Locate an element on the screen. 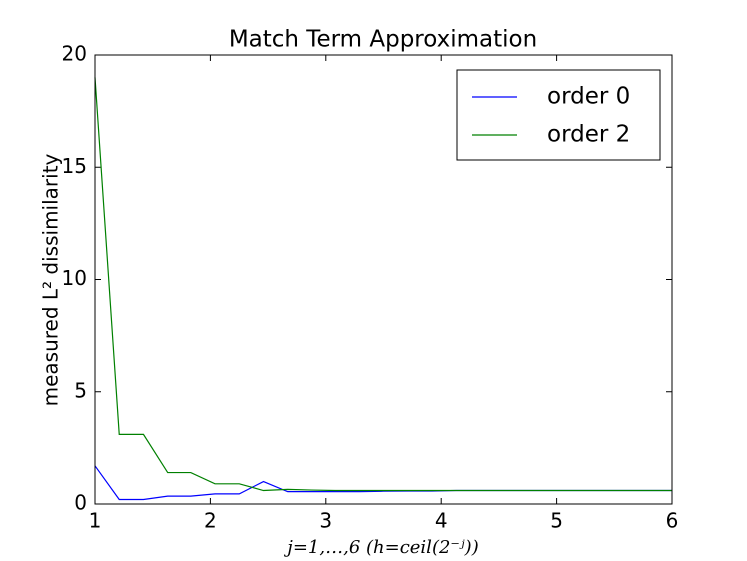 This screenshot has width=747, height=561. legend-label: order 0 is located at coordinates (588, 97).